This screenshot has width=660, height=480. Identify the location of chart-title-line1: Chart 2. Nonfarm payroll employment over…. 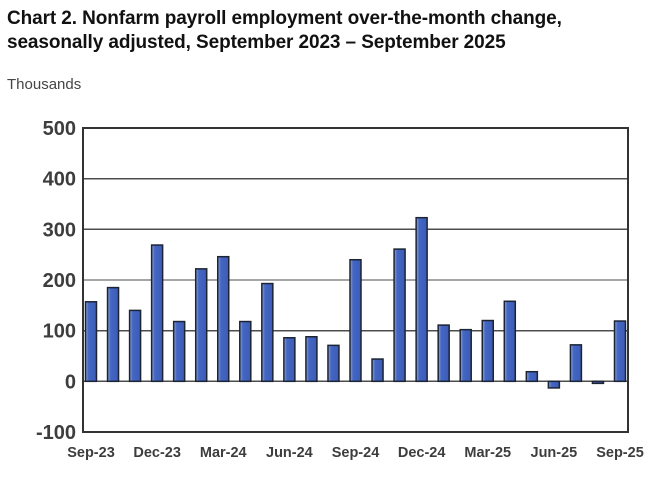
(284, 18).